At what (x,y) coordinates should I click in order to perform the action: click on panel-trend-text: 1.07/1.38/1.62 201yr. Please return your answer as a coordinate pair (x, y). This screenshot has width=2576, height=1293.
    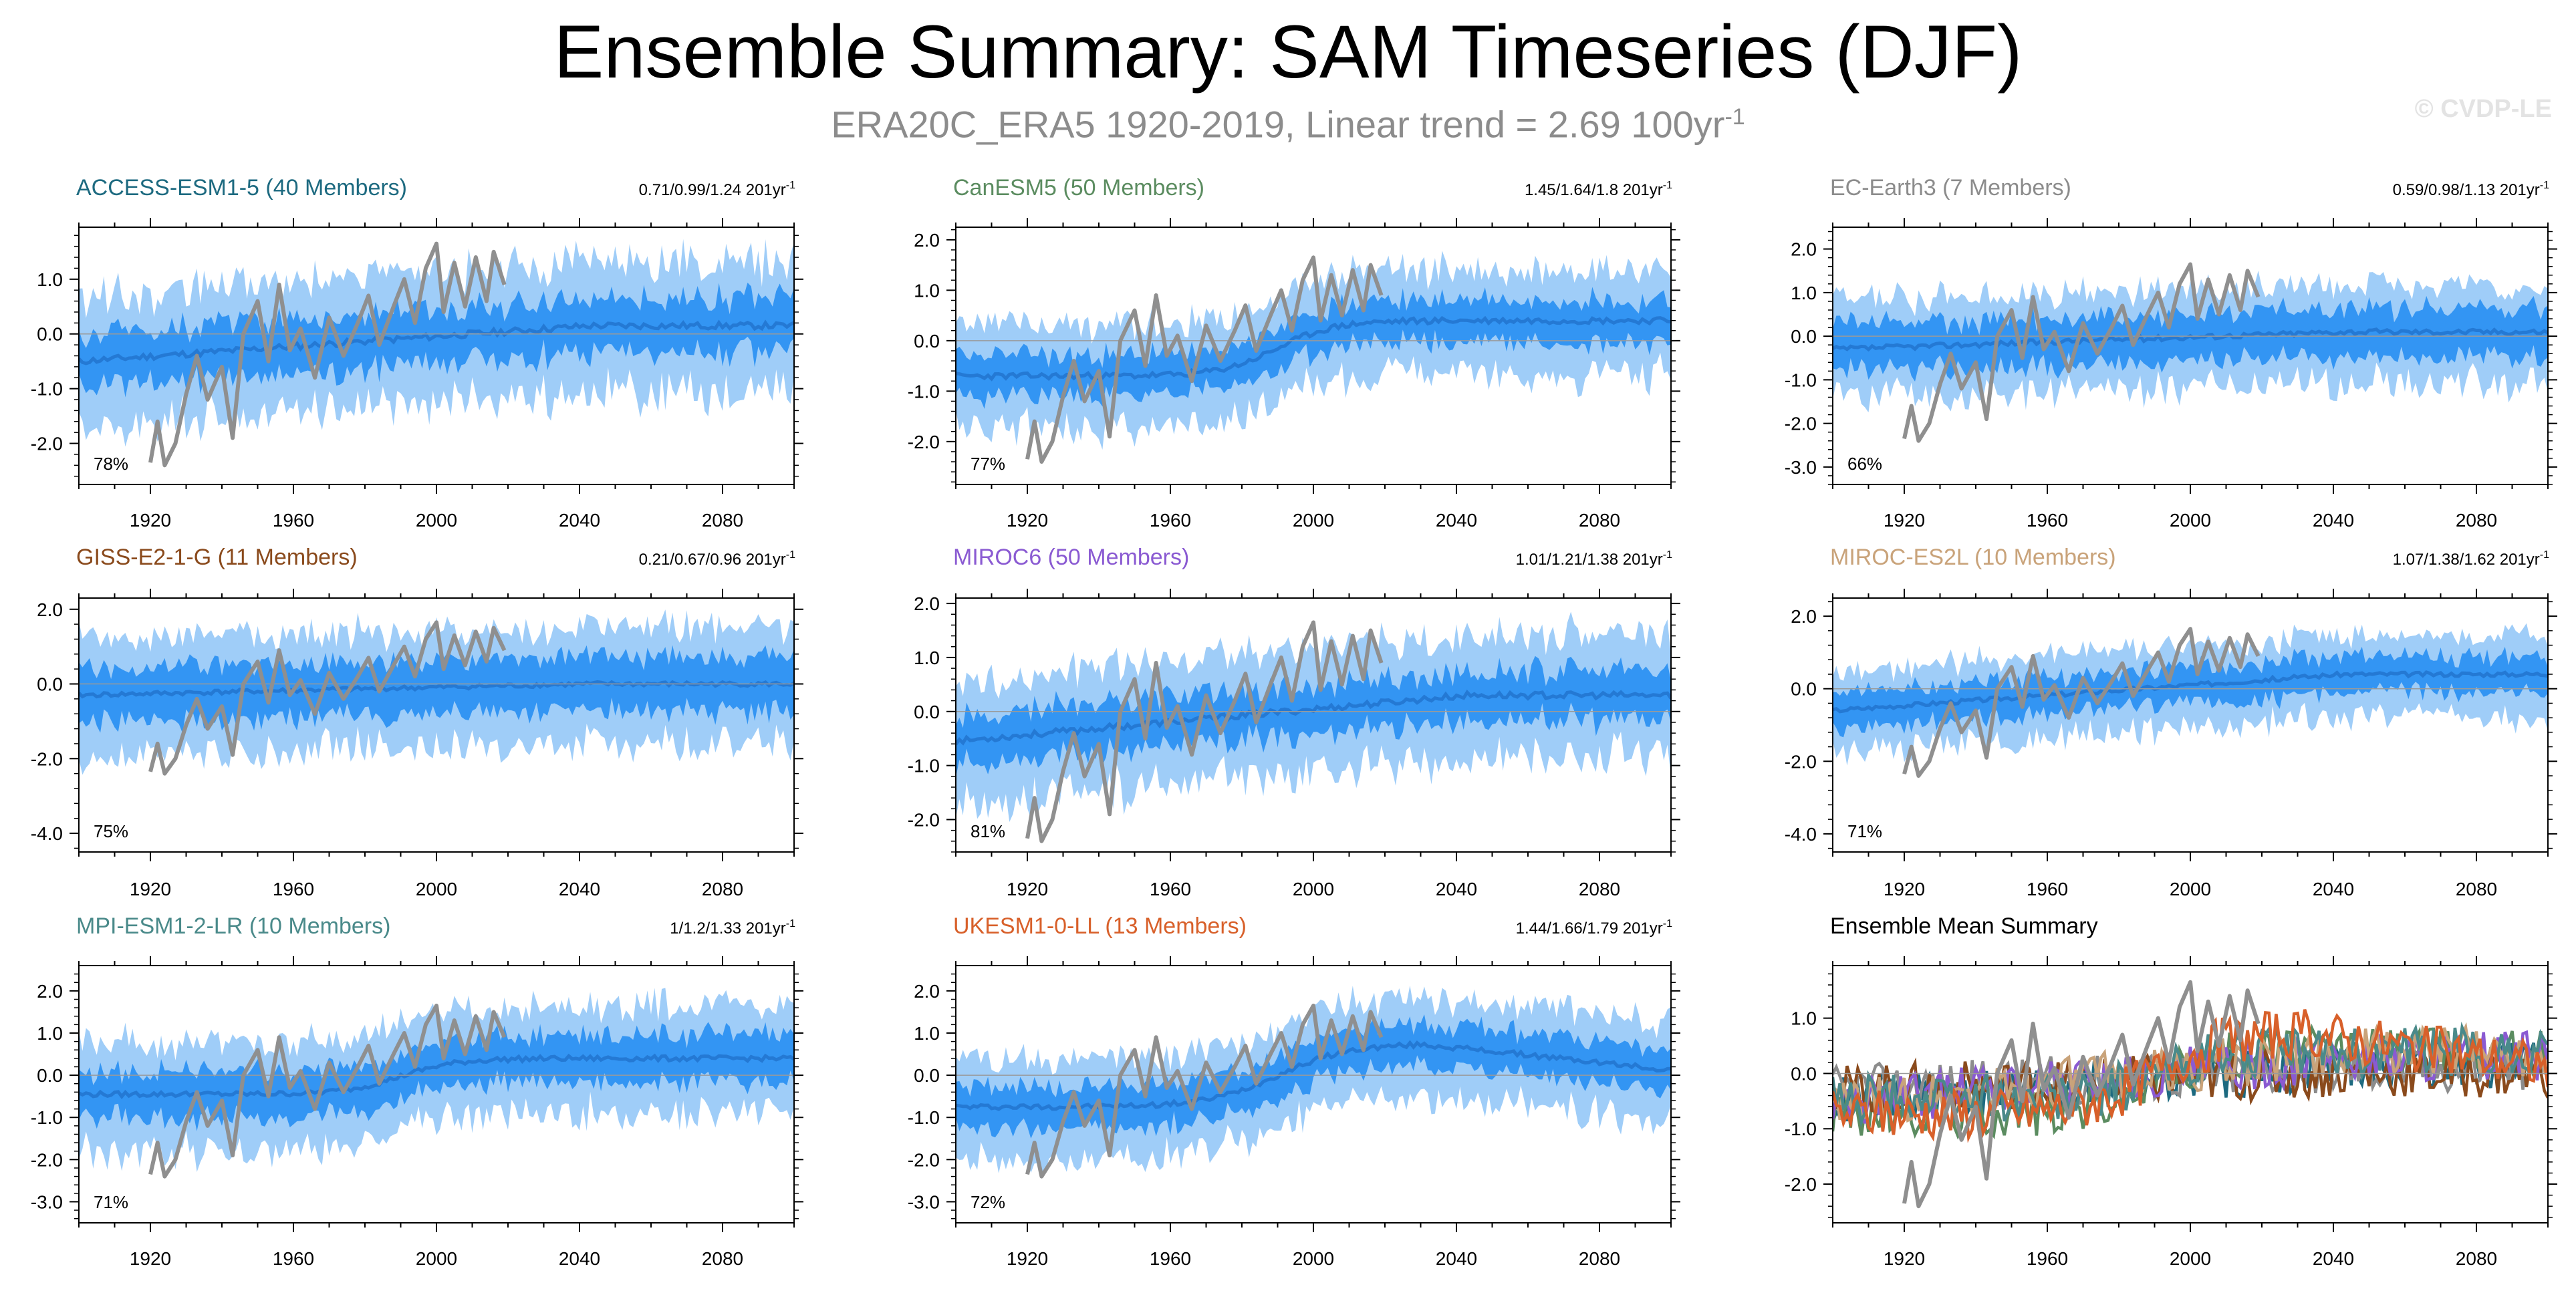
    Looking at the image, I should click on (2466, 560).